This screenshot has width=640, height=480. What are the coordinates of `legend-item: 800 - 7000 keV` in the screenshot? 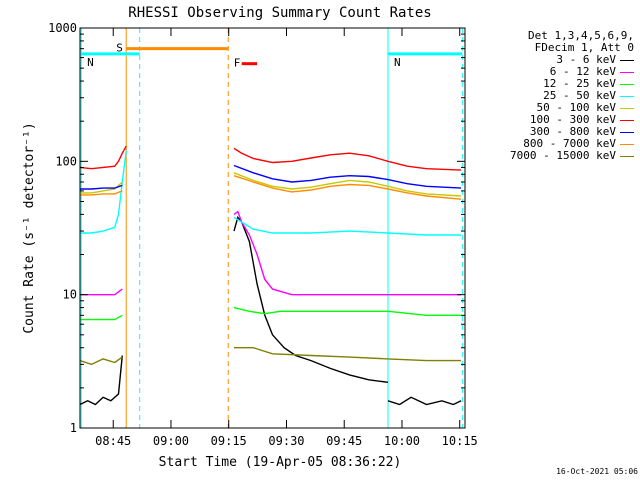 It's located at (578, 144).